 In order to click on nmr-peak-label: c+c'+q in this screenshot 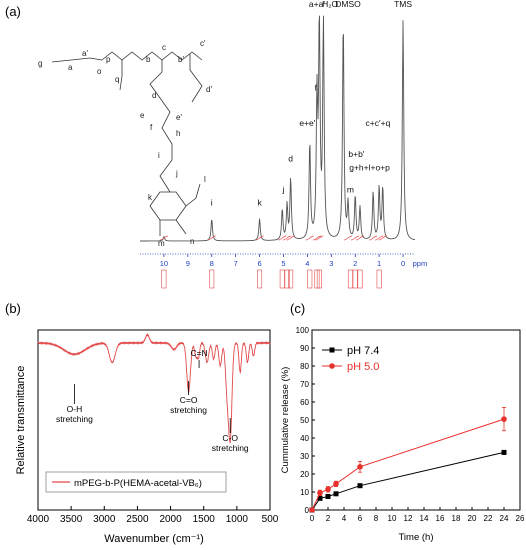, I will do `click(378, 123)`.